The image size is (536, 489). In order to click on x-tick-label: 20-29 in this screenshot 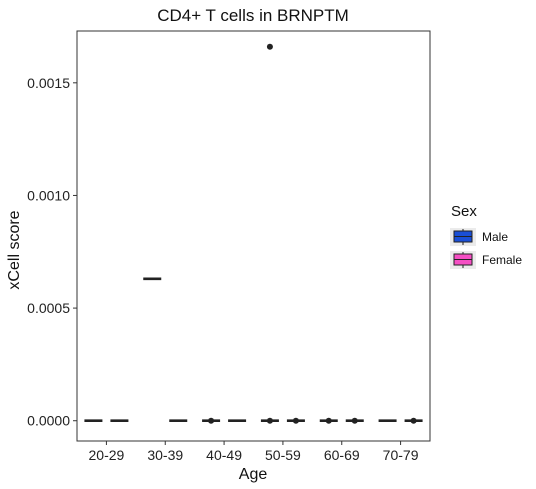, I will do `click(107, 455)`.